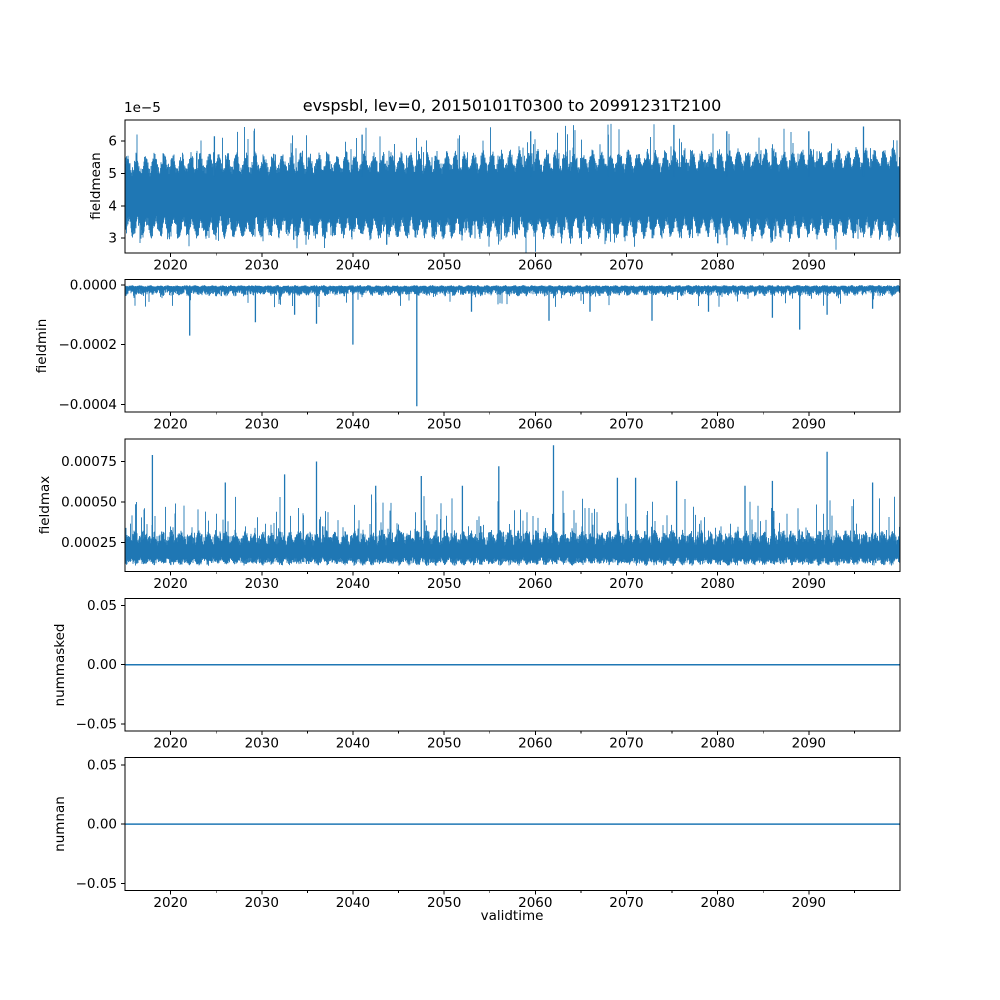  Describe the element at coordinates (87, 405) in the screenshot. I see `y-tick-label: −0.0004` at that location.